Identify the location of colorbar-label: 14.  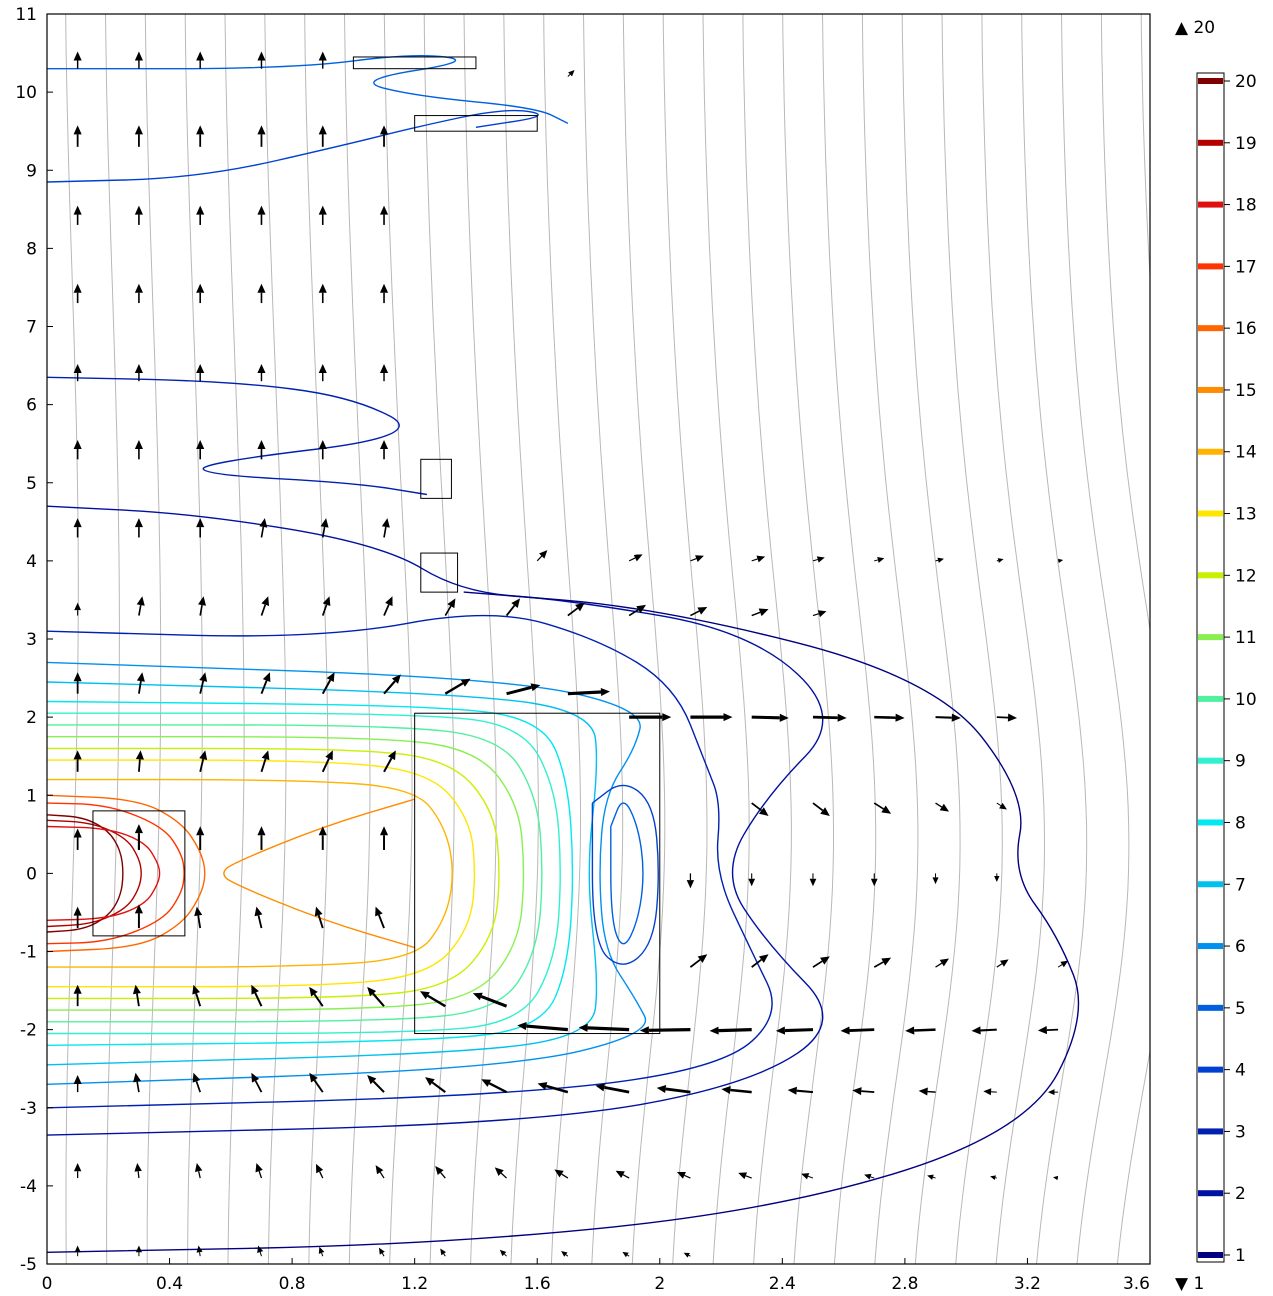
(1246, 453).